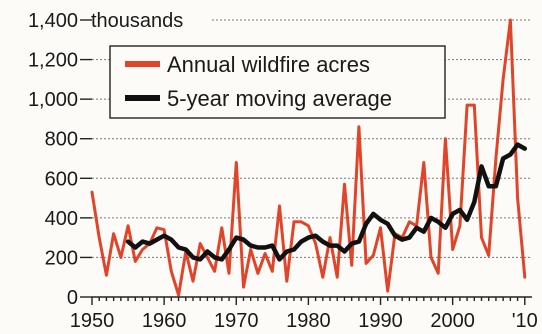 The image size is (542, 334). I want to click on x-tick-label: 1970, so click(236, 321).